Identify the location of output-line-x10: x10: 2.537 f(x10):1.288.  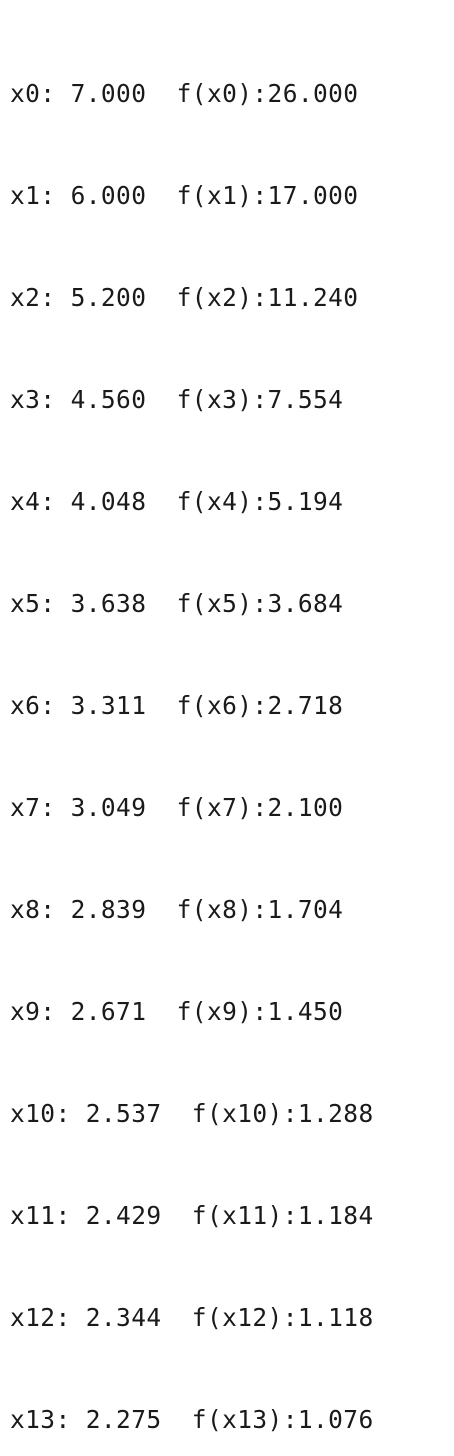
(192, 1113).